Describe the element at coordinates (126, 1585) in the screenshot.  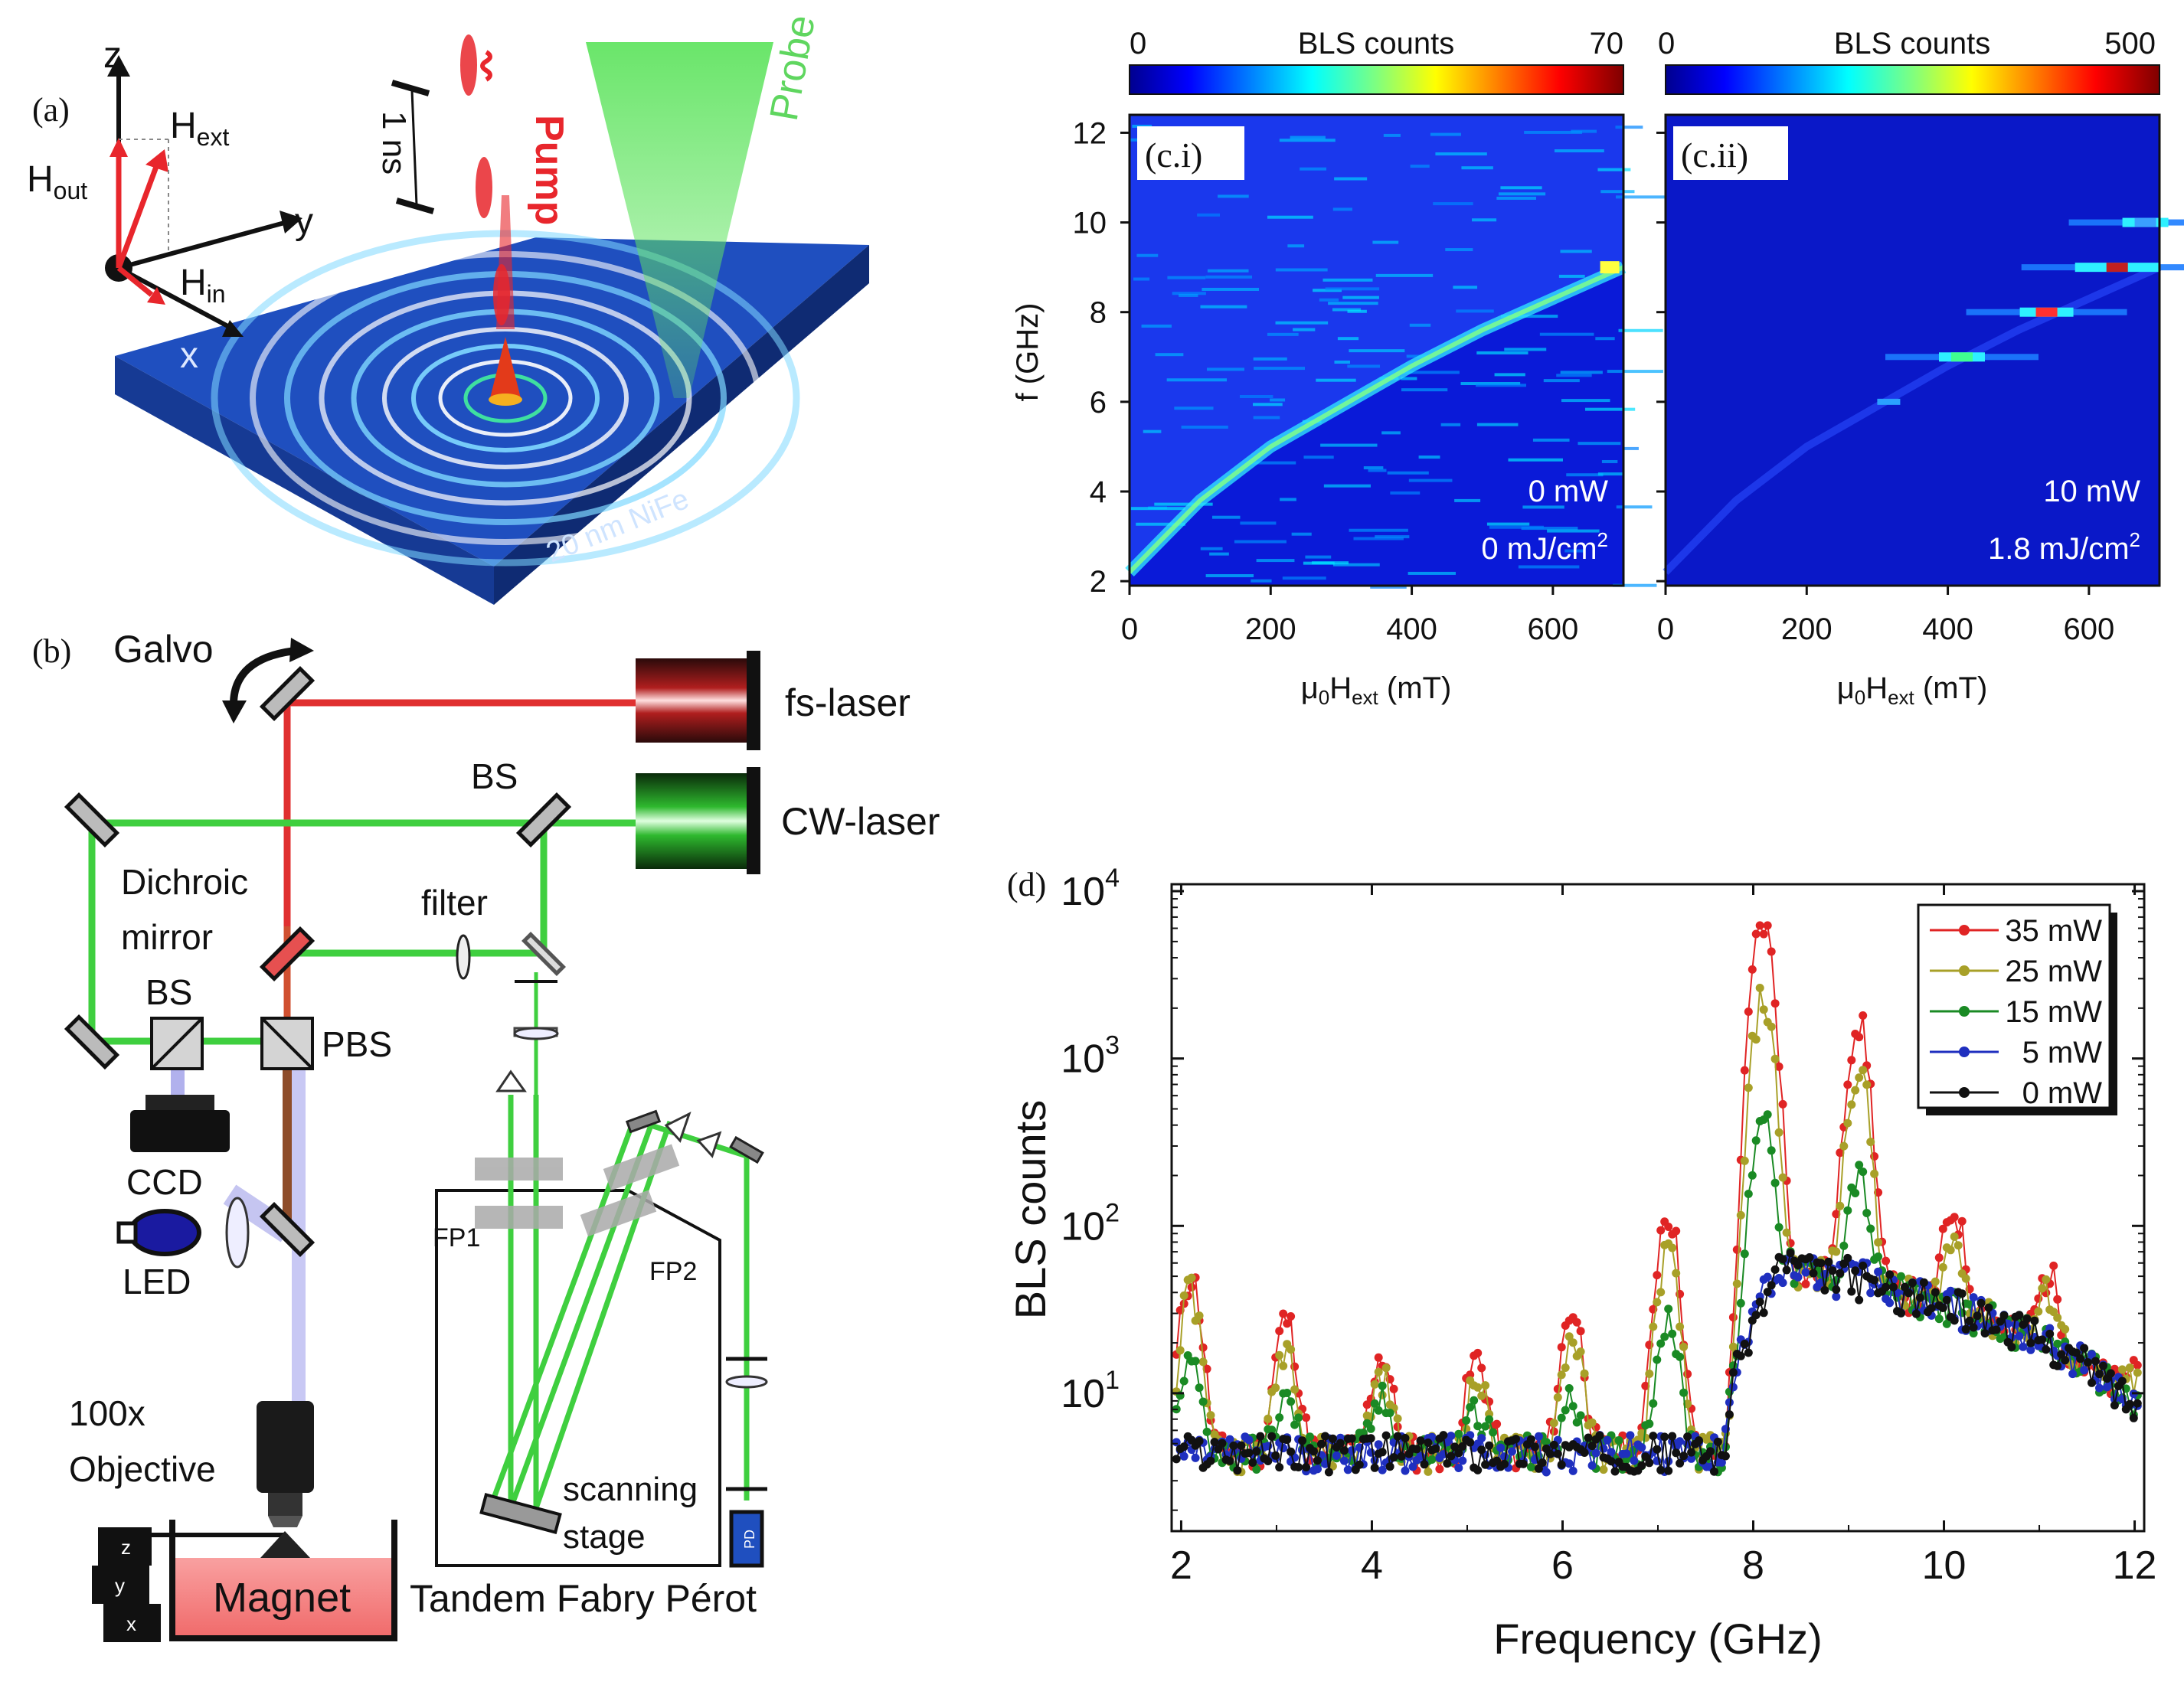
I see `xyz-stage` at that location.